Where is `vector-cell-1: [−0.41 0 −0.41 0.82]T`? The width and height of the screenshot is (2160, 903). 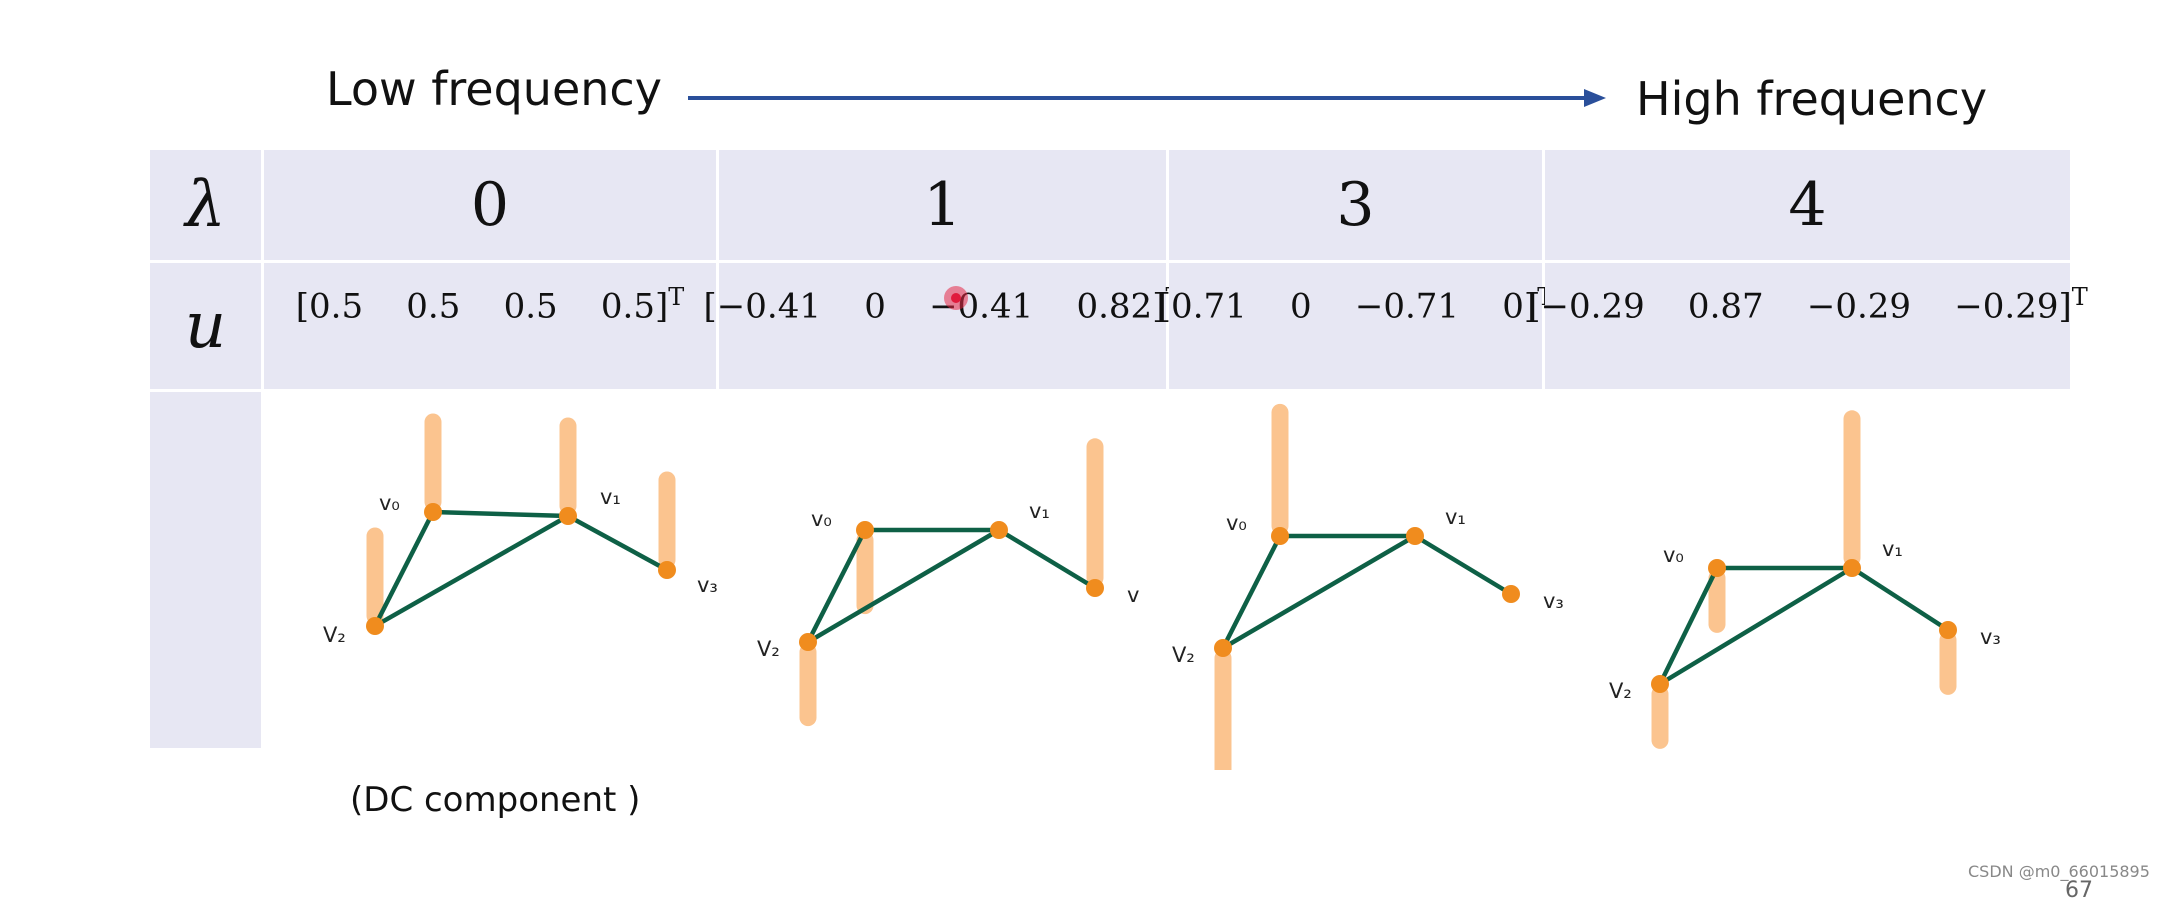
vector-cell-1: [−0.41 0 −0.41 0.82]T is located at coordinates (942, 326).